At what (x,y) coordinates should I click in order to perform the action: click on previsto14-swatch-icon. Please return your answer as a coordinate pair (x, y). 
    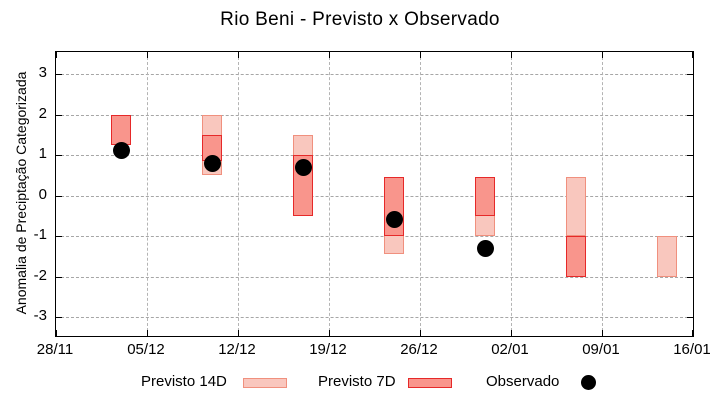
    Looking at the image, I should click on (265, 383).